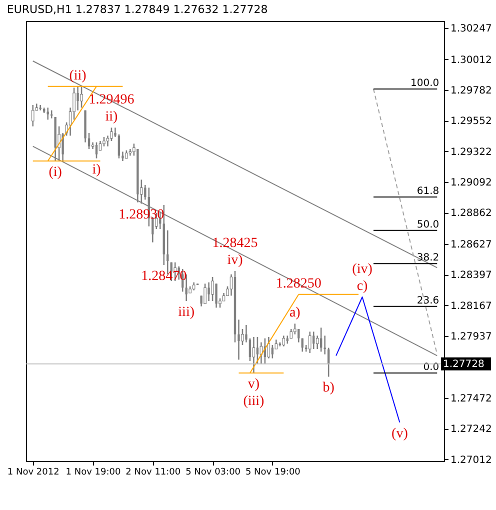  What do you see at coordinates (471, 29) in the screenshot?
I see `y-tick-label: 1.30247` at bounding box center [471, 29].